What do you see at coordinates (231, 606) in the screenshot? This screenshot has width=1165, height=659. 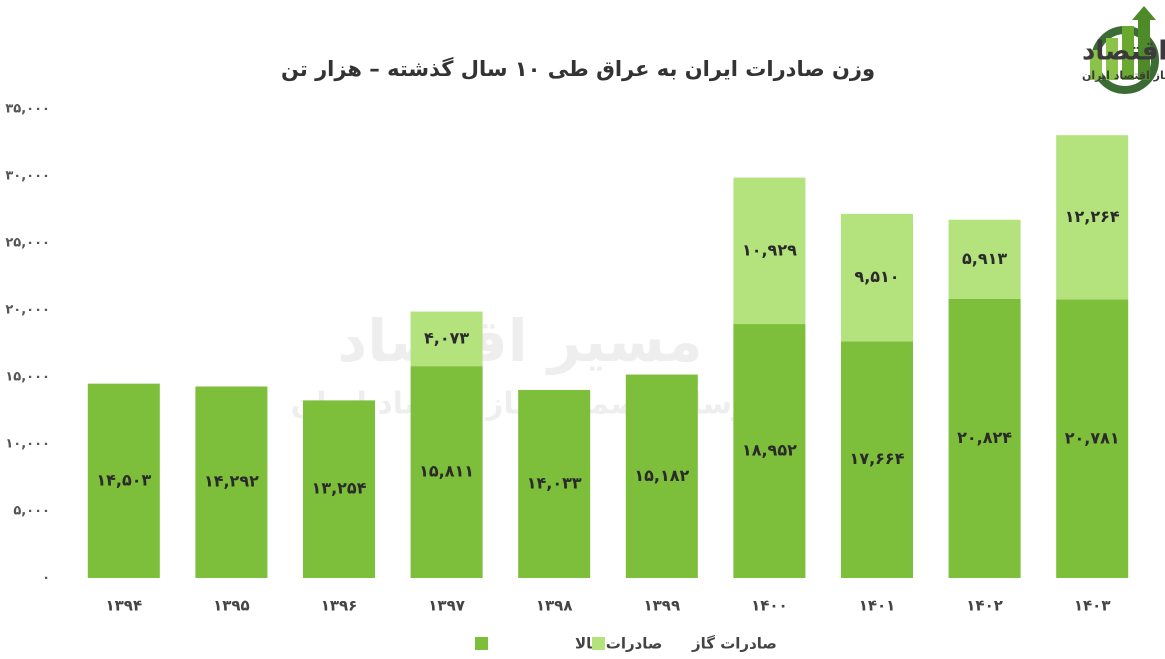 I see `x-tick-label: ۱۳۹۵` at bounding box center [231, 606].